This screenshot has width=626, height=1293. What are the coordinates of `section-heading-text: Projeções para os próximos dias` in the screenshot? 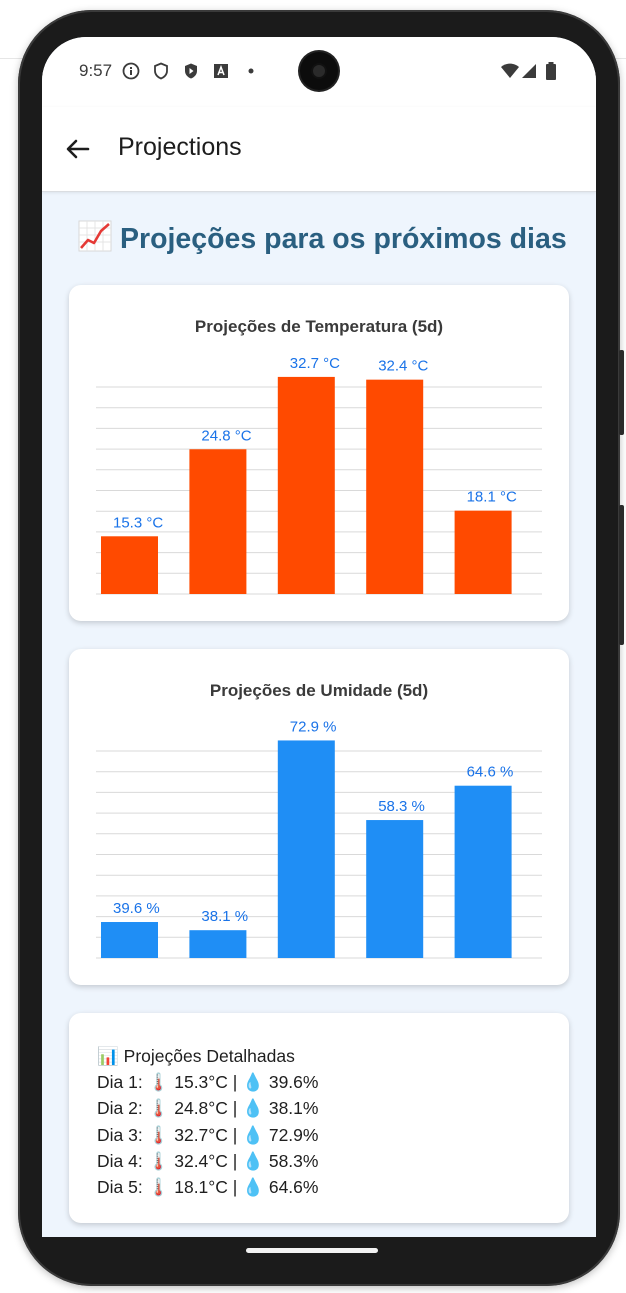 It's located at (343, 239).